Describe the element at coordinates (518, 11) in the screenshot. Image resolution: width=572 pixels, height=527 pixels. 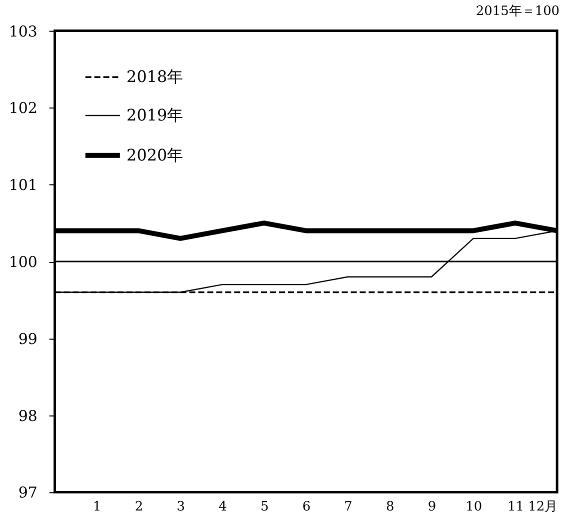
I see `text: 2015年＝100` at that location.